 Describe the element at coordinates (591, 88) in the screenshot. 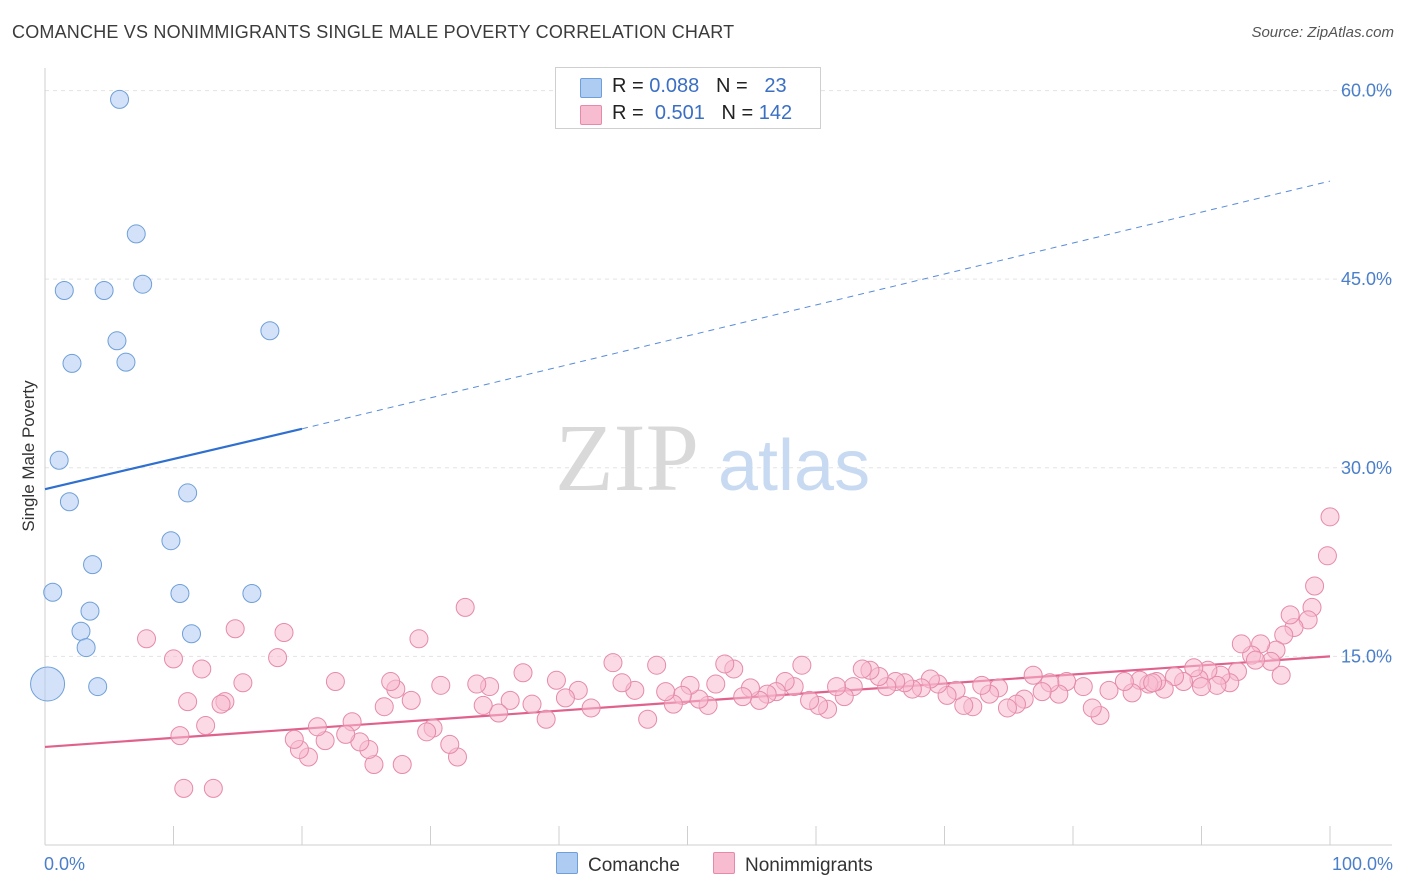

I see `legend-swatch-comanche` at that location.